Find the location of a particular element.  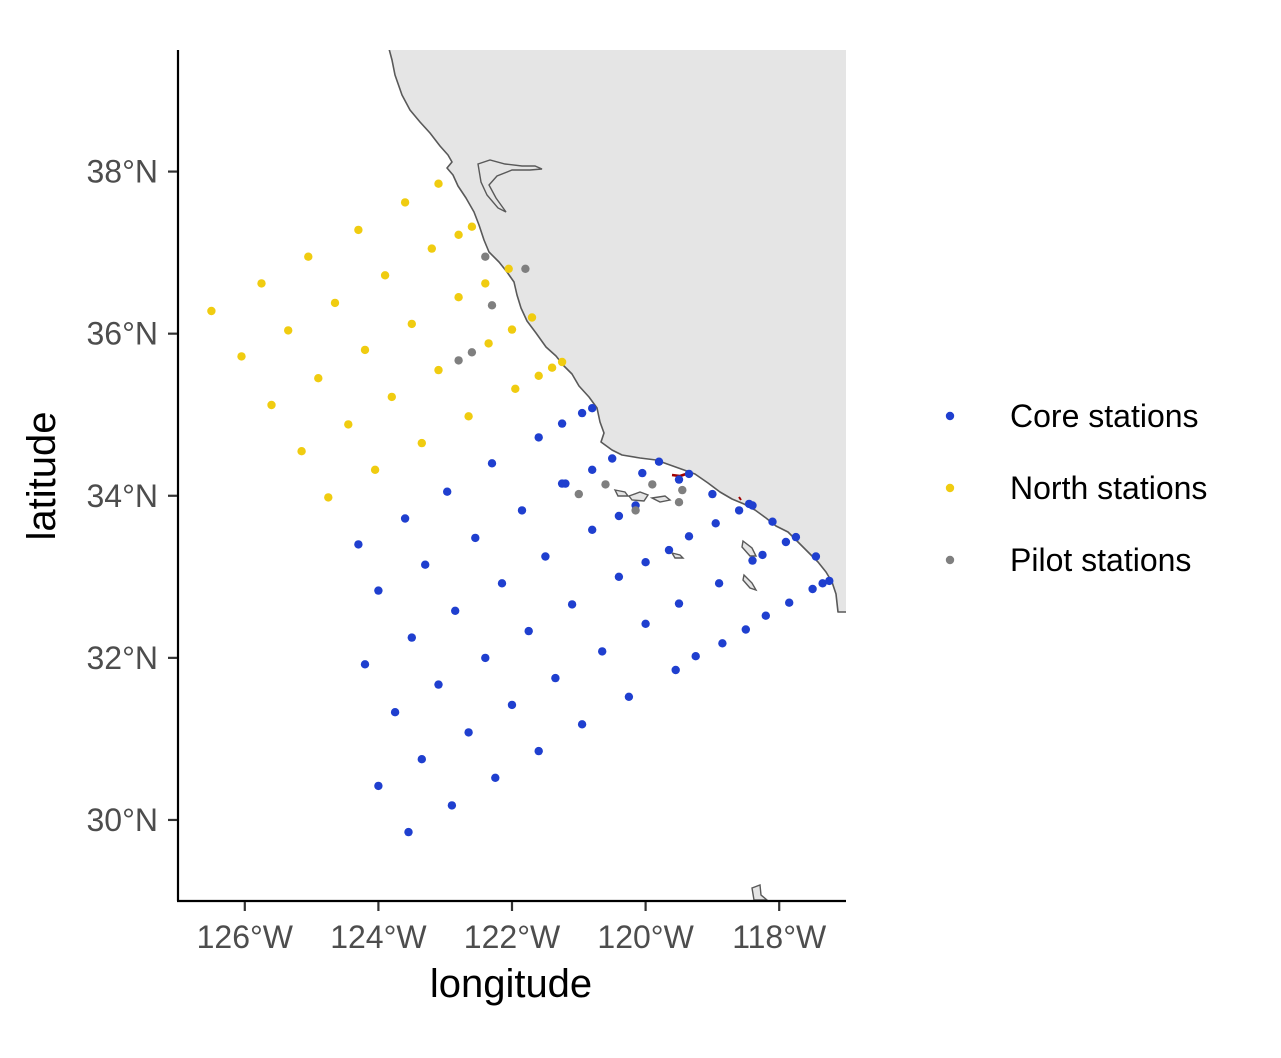

legend-label: Pilot stations is located at coordinates (1100, 560).